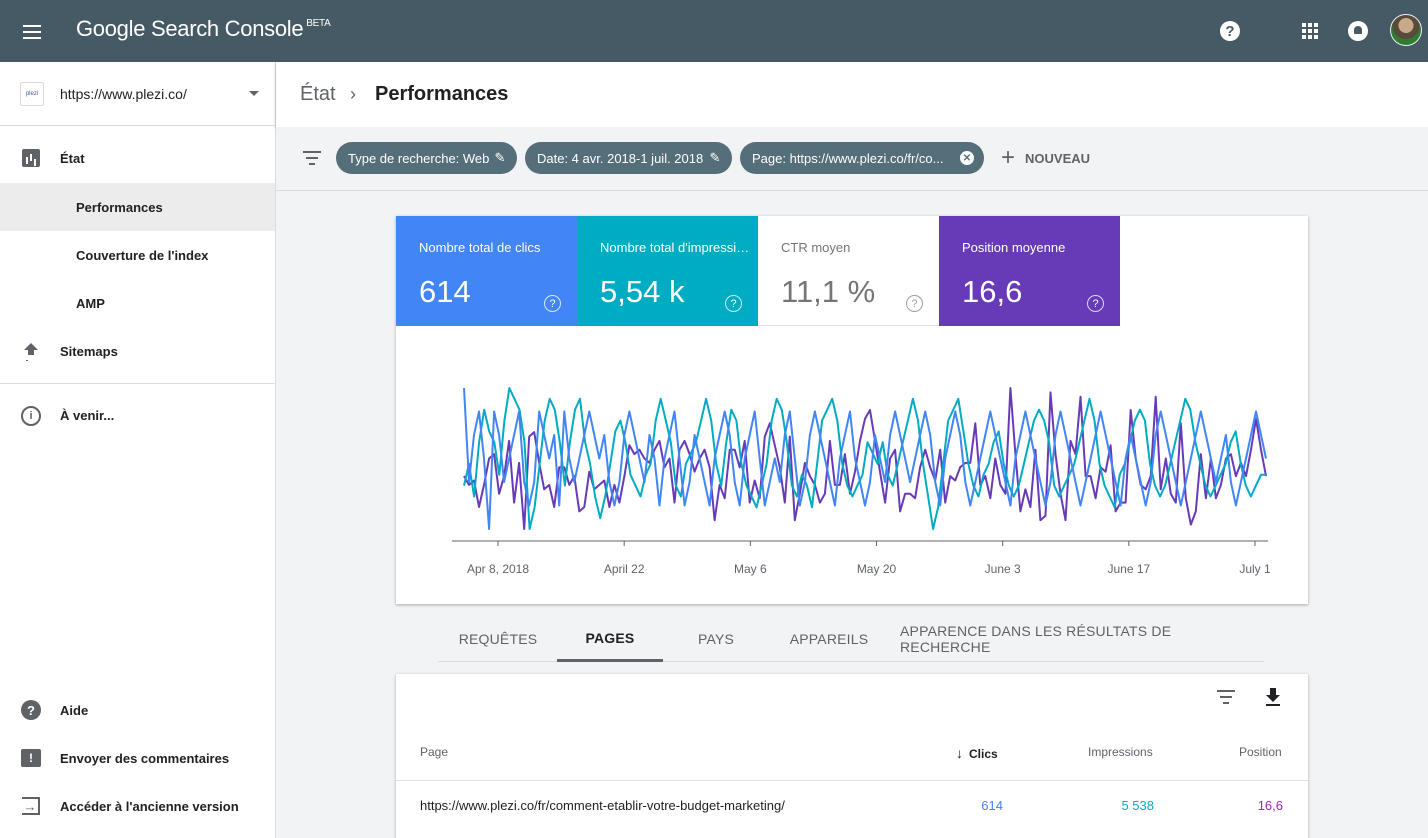  I want to click on metric-impressions: Nombre total d'impressions 5,54 k ?, so click(667, 271).